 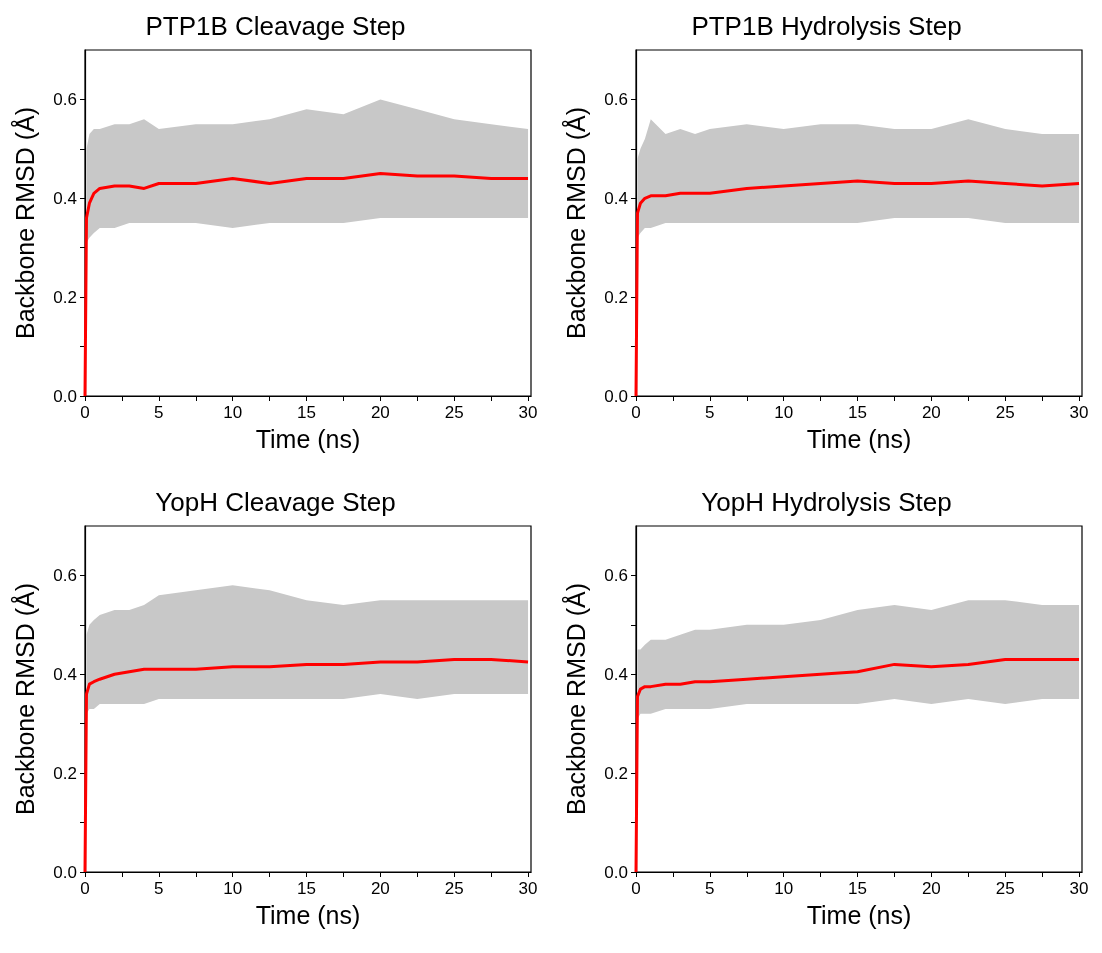 What do you see at coordinates (826, 26) in the screenshot?
I see `chart-title: PTP1B Hydrolysis Step` at bounding box center [826, 26].